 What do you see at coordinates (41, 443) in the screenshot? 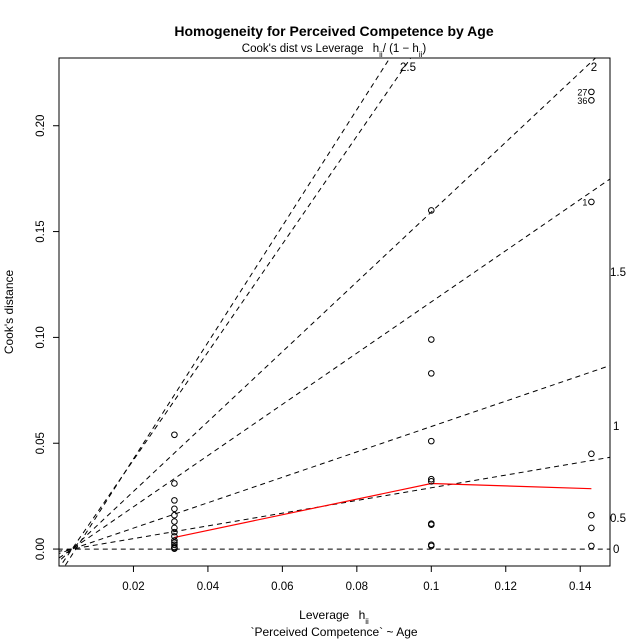
I see `y-tick-label: 0.05` at bounding box center [41, 443].